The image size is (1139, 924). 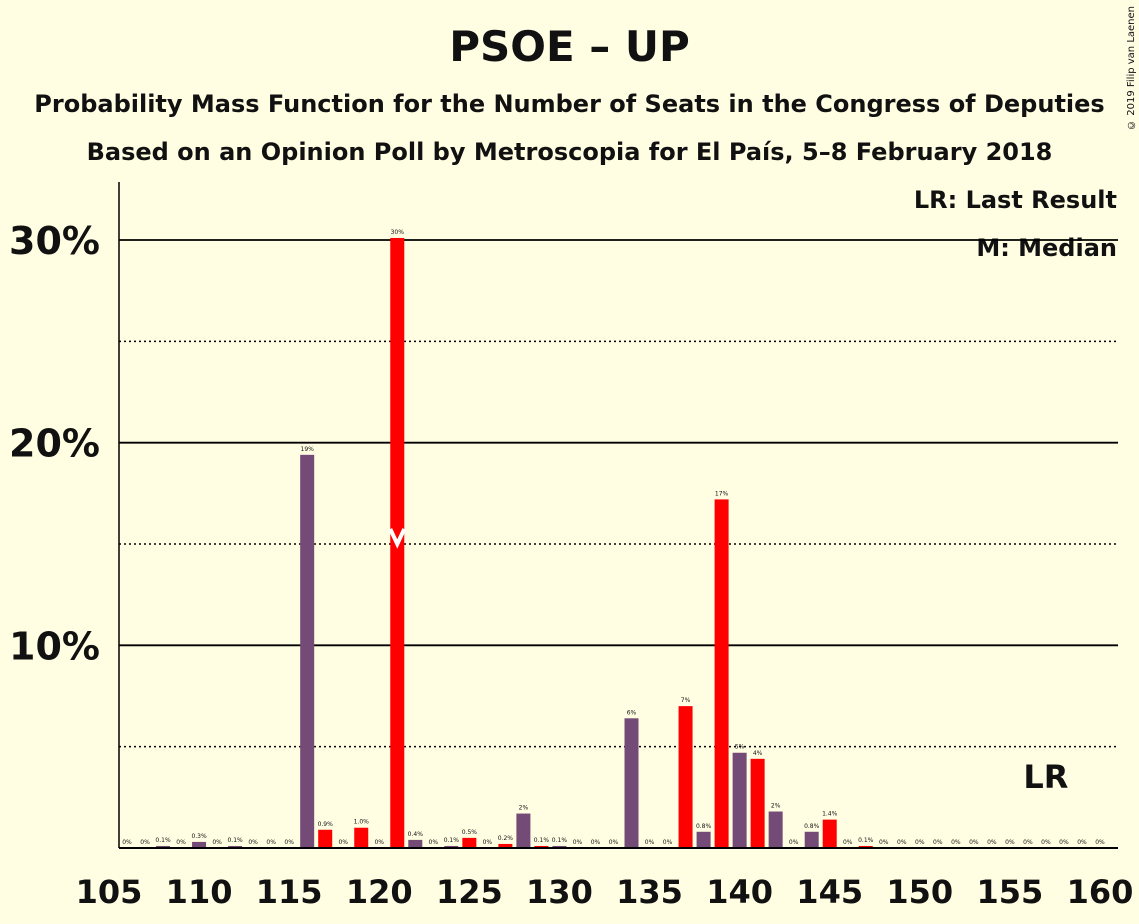 What do you see at coordinates (289, 892) in the screenshot?
I see `x-tick-label: 115` at bounding box center [289, 892].